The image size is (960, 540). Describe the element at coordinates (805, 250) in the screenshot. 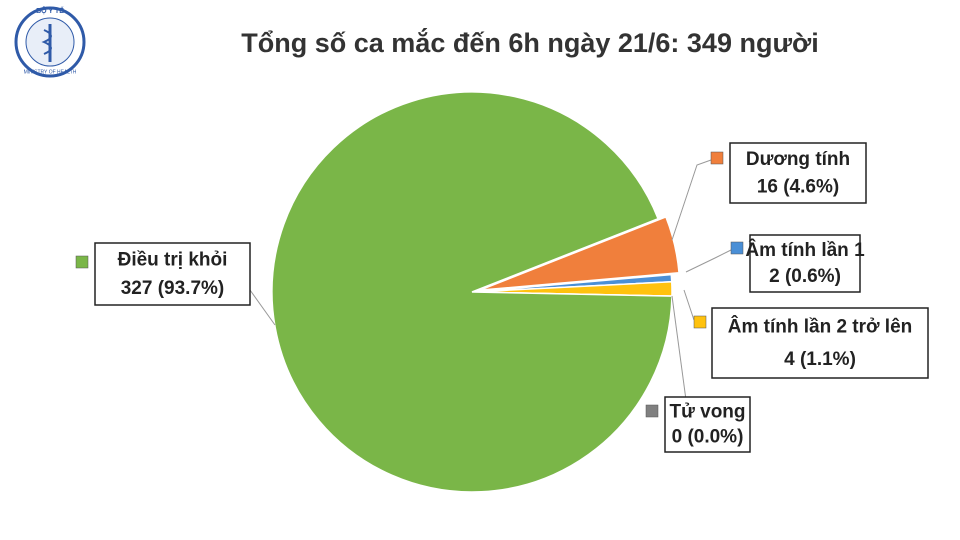

I see `category-label: Âm tính lần 1` at that location.